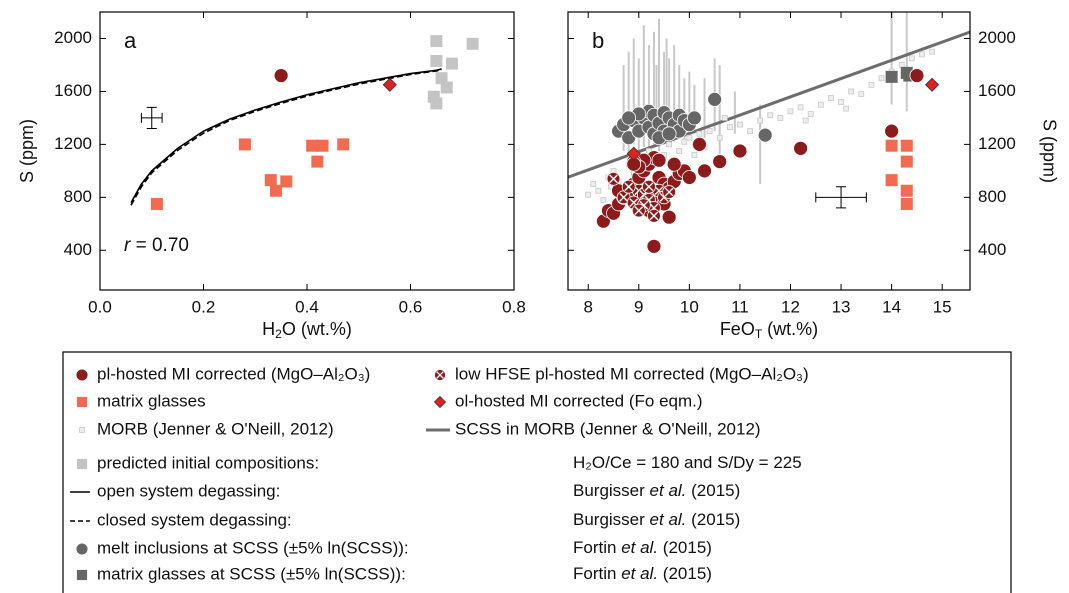 This screenshot has height=593, width=1069. I want to click on x-tick-label: 0.2, so click(204, 306).